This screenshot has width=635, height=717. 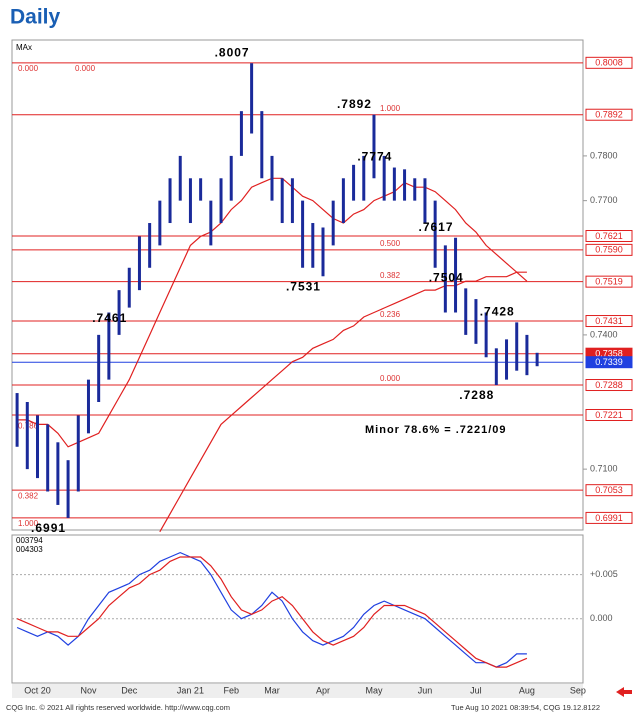 I want to click on price-annotation: .7461, so click(x=109, y=318).